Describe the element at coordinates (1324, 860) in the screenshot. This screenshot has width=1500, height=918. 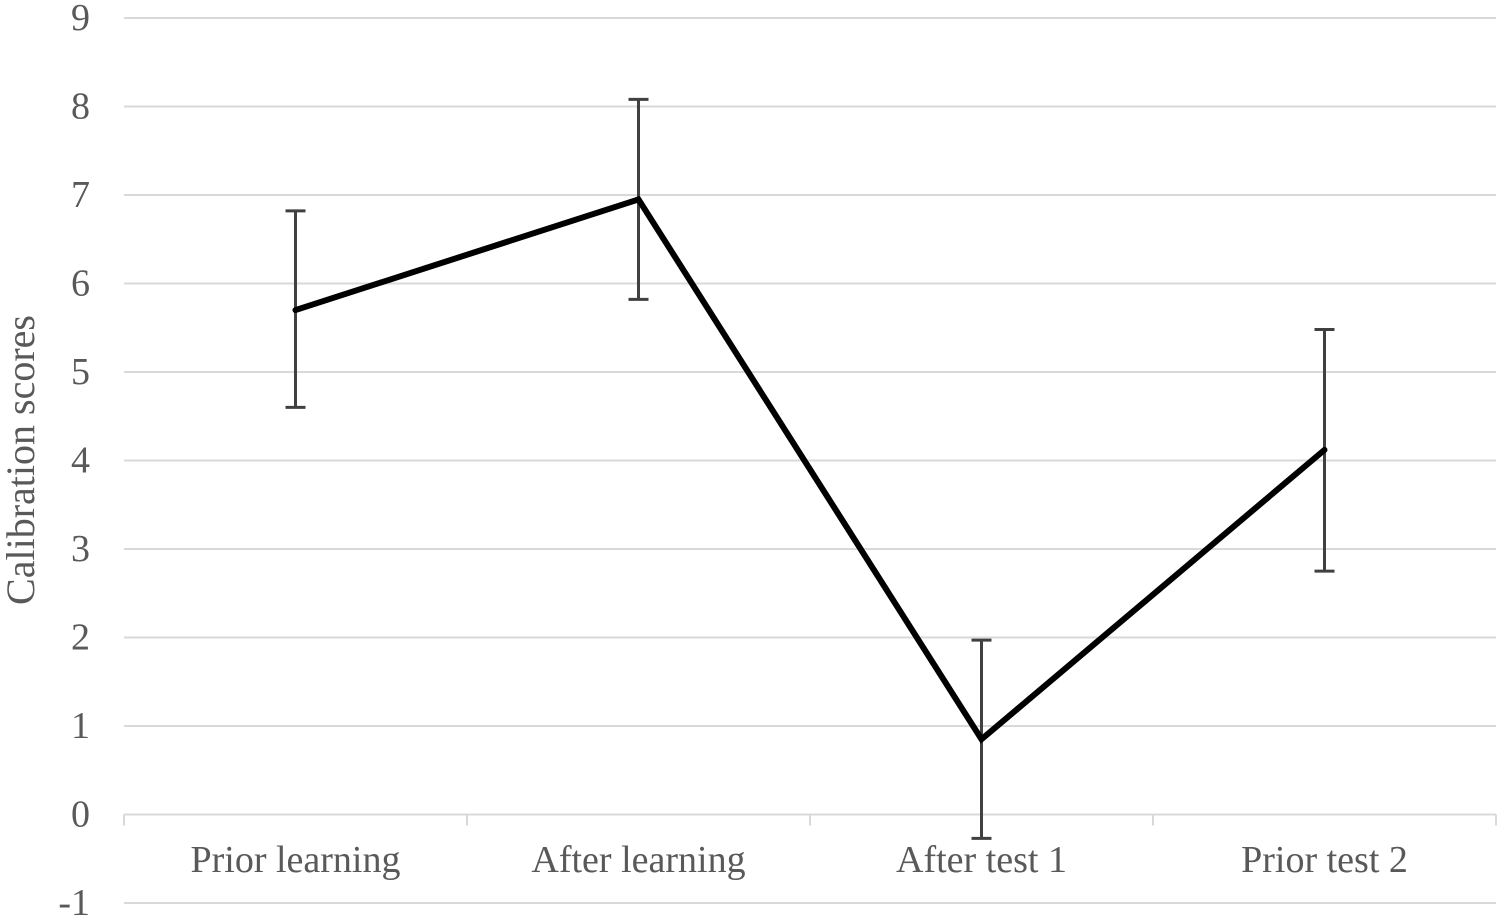
I see `x-category-label: Prior test 2` at that location.